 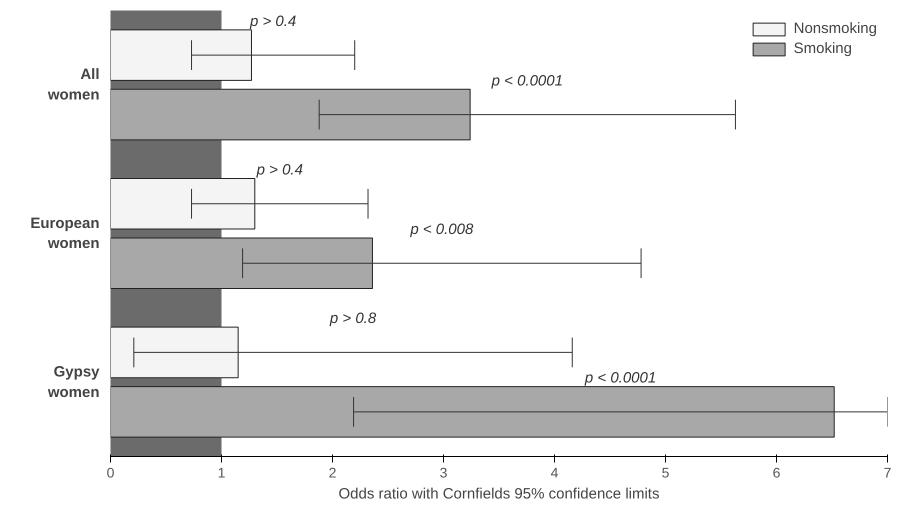 I want to click on x-tick-label: 3, so click(x=444, y=472).